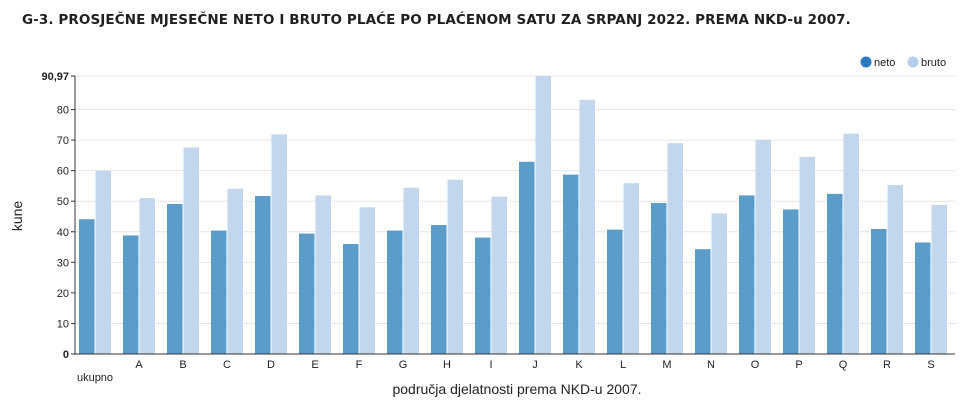 The height and width of the screenshot is (413, 978). Describe the element at coordinates (63, 111) in the screenshot. I see `y-tick-label: 80` at that location.